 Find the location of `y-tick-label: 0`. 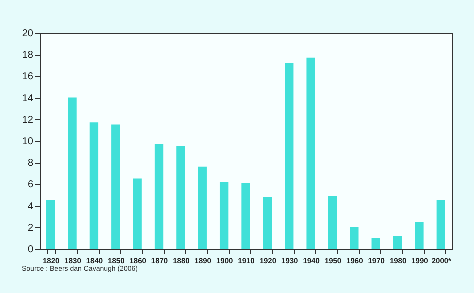

y-tick-label: 0 is located at coordinates (31, 250).